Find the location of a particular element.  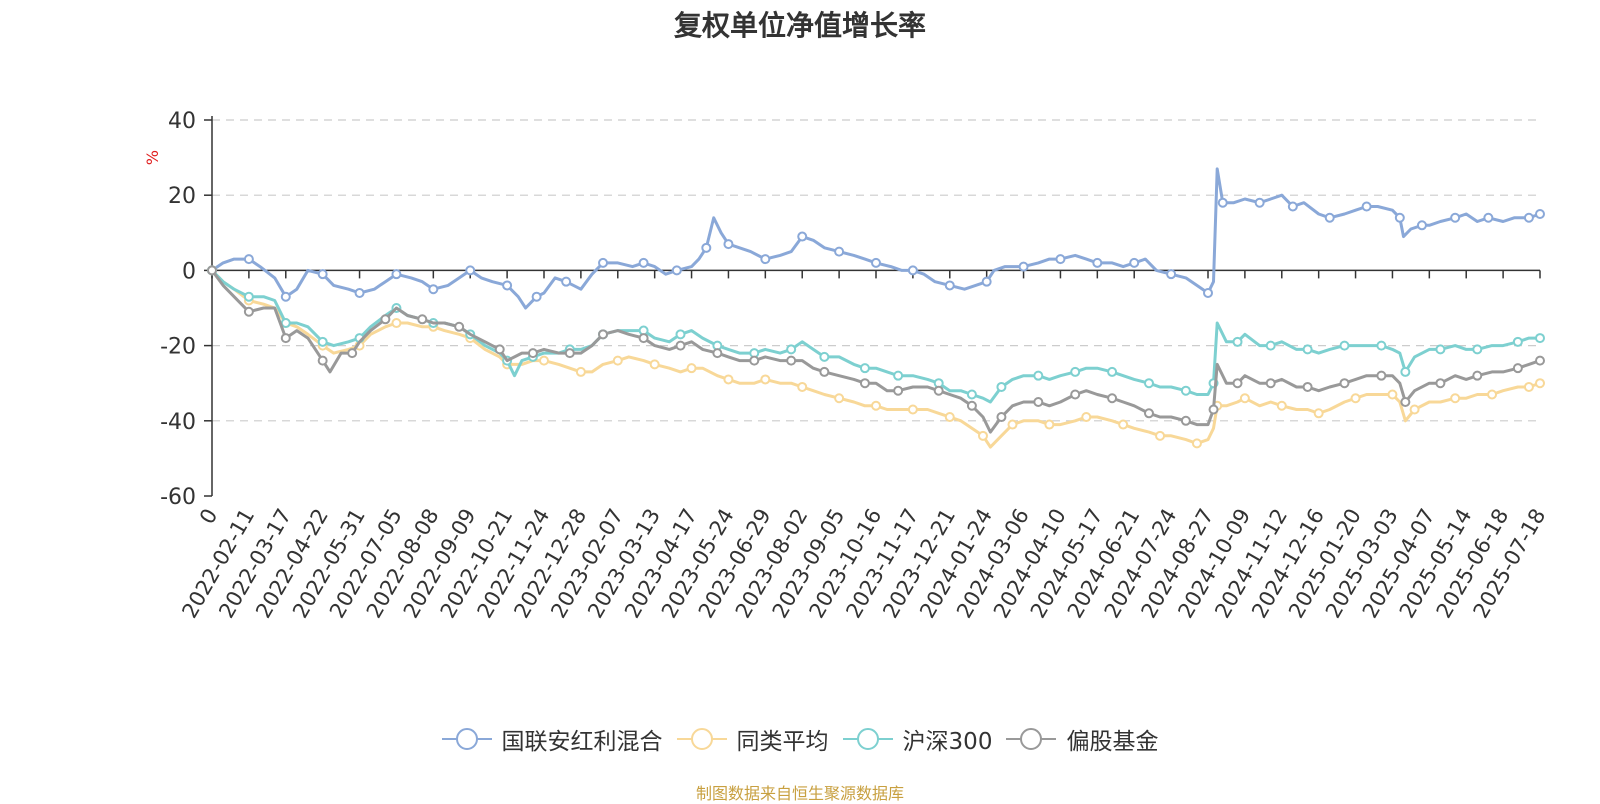

chart-legend: 国联安红利混合 同类平均 沪深300 偏股基金 is located at coordinates (800, 739).